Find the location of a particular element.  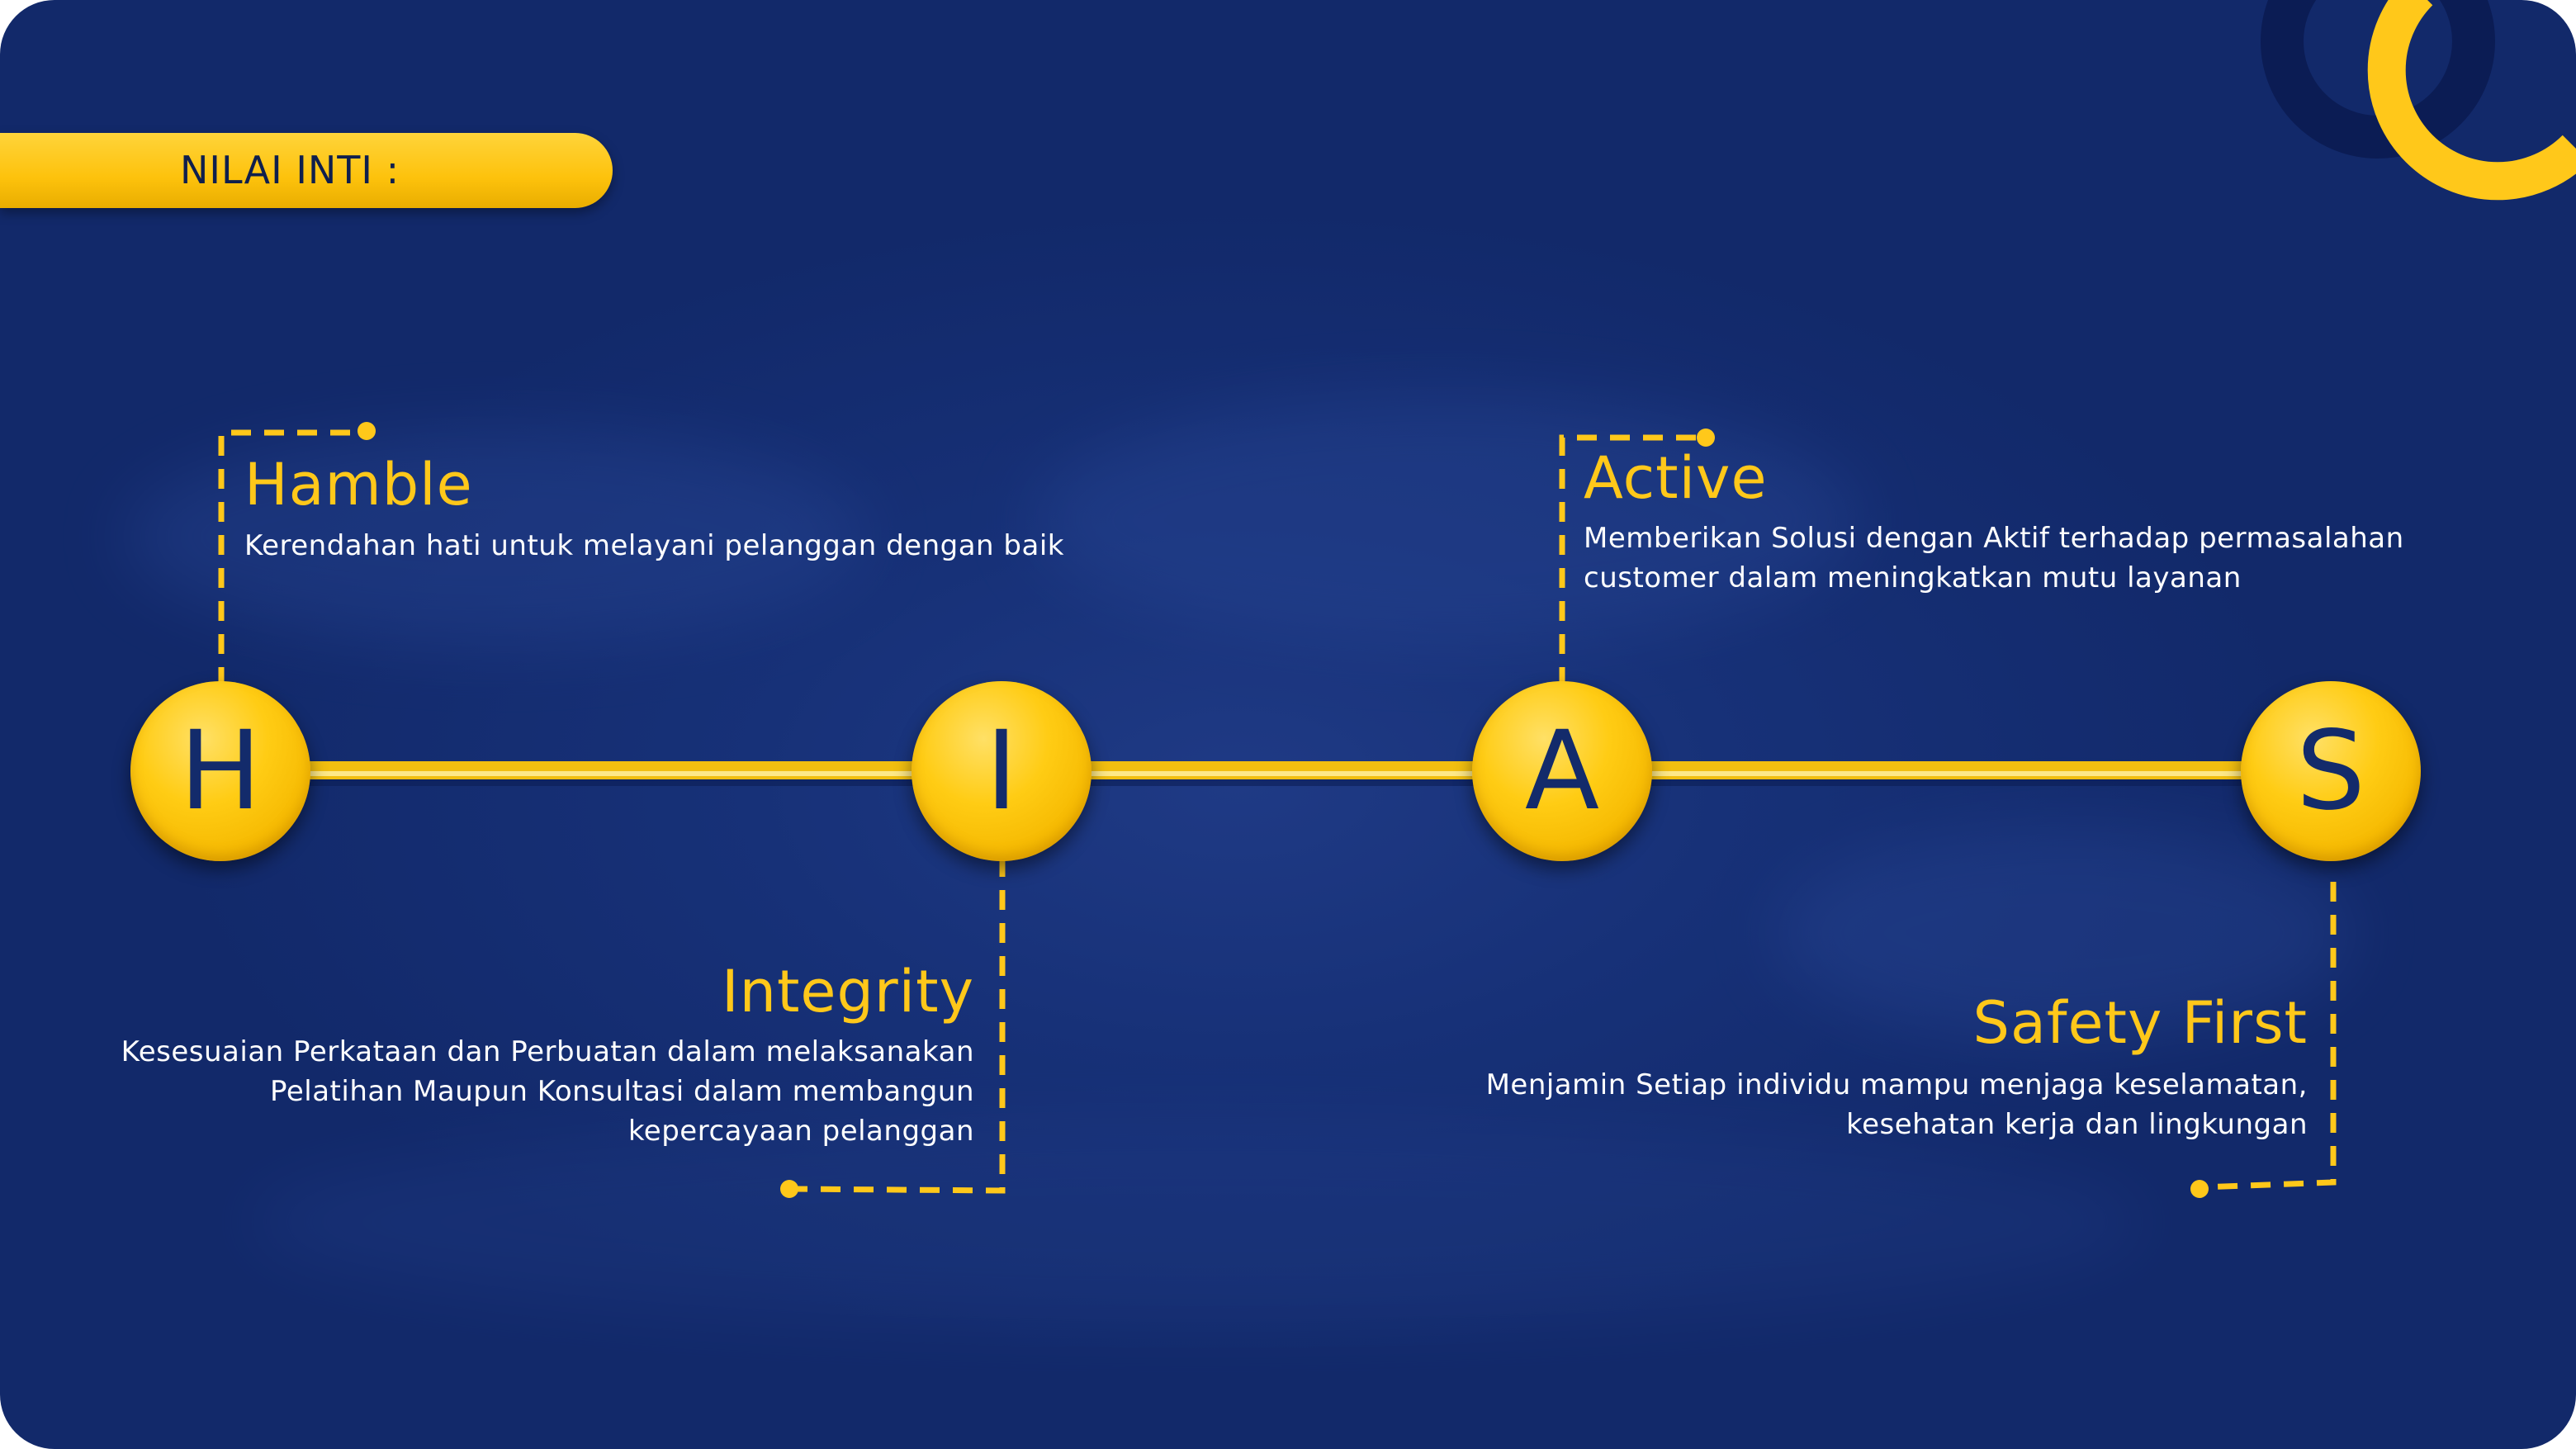

value-letter: H is located at coordinates (220, 771).